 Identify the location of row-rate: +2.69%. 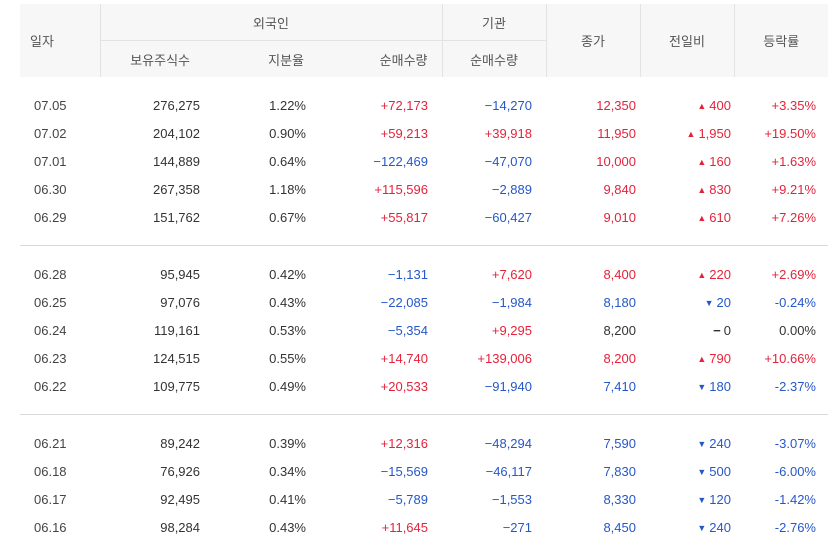
(793, 274).